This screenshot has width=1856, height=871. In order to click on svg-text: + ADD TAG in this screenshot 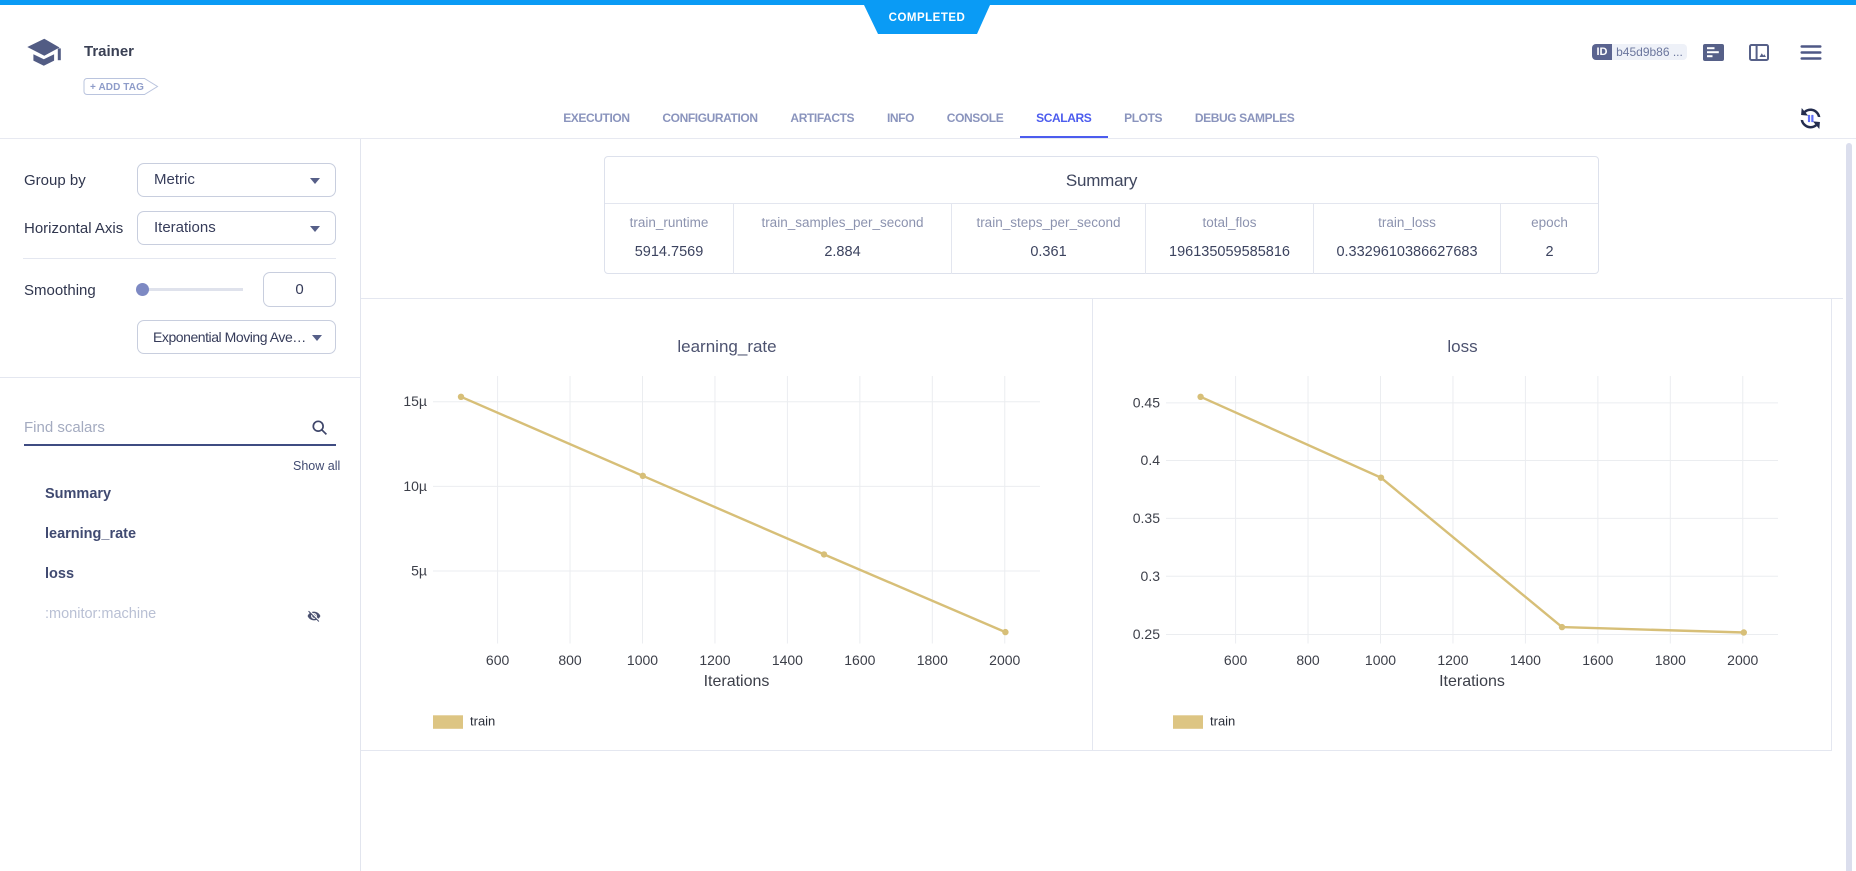, I will do `click(117, 87)`.